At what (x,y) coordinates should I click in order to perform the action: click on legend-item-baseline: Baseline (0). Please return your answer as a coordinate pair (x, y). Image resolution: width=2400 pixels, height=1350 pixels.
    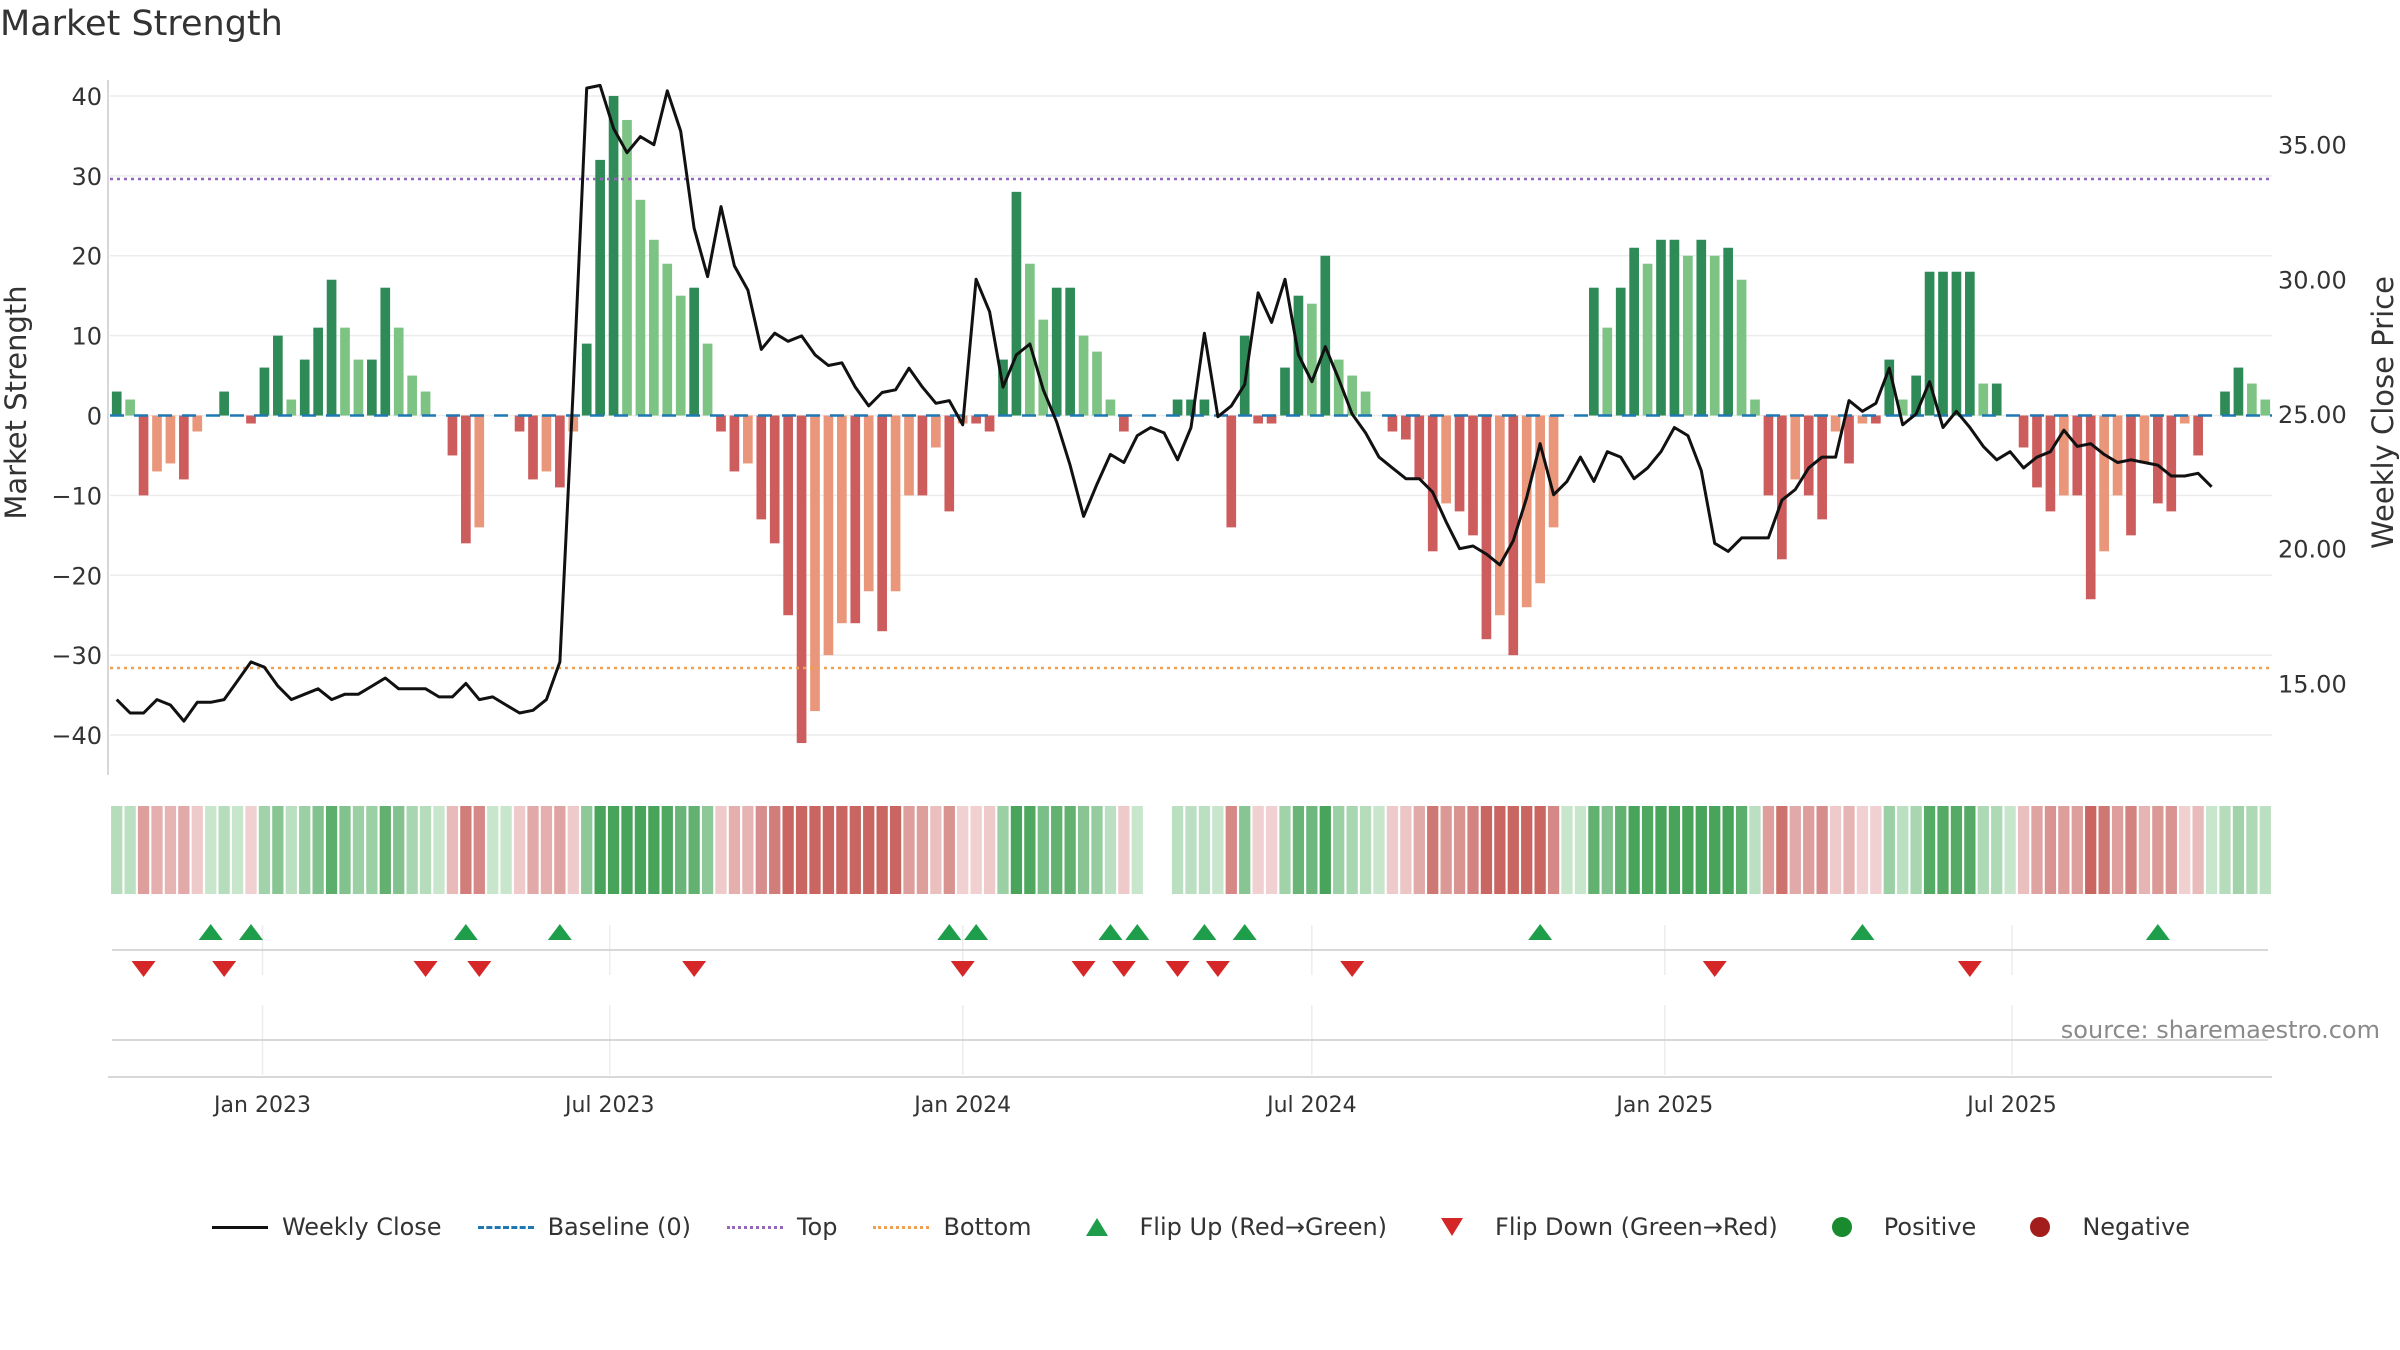
    Looking at the image, I should click on (583, 1227).